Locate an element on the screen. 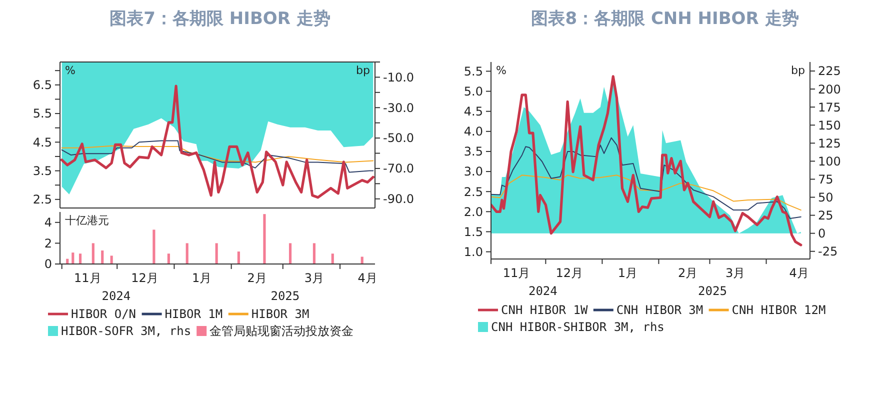  legend-label: CNH HIBOR 3M is located at coordinates (660, 310).